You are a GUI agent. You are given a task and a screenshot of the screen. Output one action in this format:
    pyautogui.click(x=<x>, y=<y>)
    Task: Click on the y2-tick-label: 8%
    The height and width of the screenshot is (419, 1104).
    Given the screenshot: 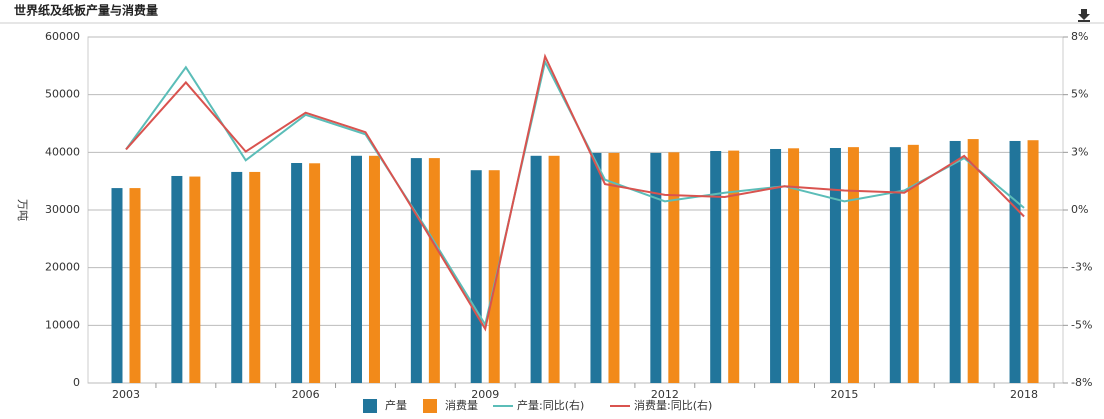 What is the action you would take?
    pyautogui.click(x=1079, y=36)
    